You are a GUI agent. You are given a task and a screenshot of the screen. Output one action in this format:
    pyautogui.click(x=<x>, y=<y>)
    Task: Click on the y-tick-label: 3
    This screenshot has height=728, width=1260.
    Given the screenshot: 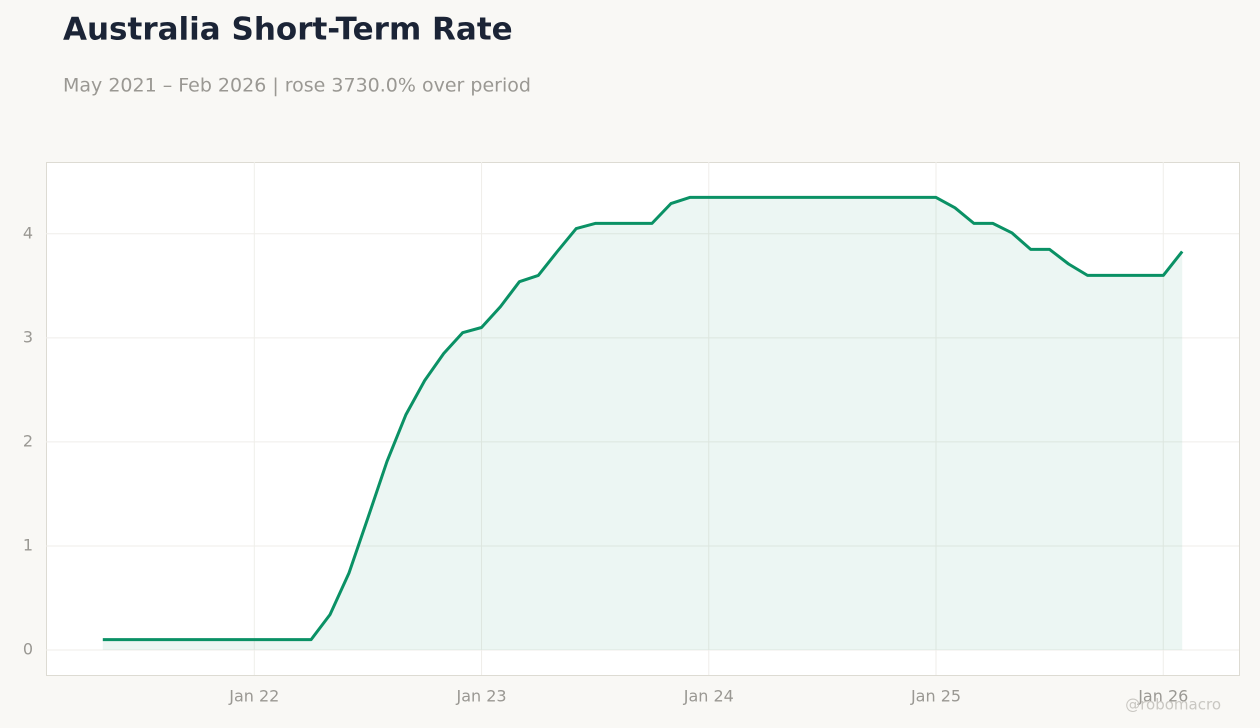 What is the action you would take?
    pyautogui.click(x=28, y=336)
    